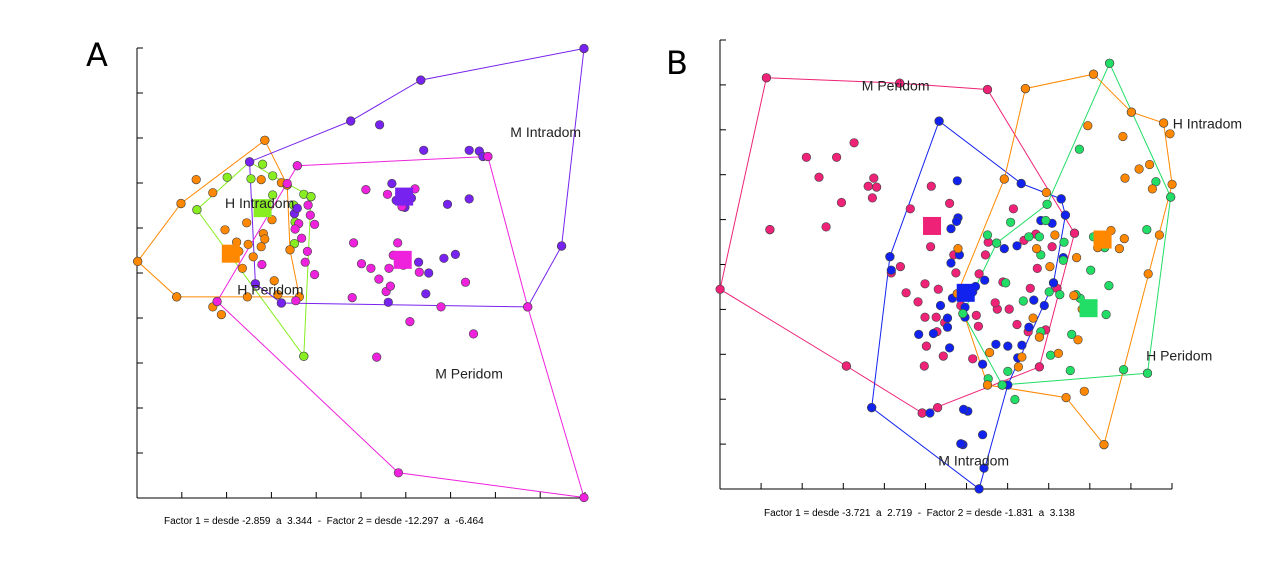 The width and height of the screenshot is (1284, 588). What do you see at coordinates (973, 460) in the screenshot?
I see `group-label: M Intradom` at bounding box center [973, 460].